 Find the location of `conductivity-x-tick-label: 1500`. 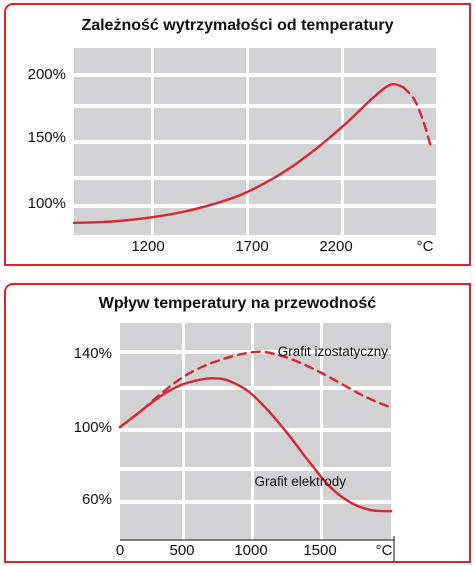

conductivity-x-tick-label: 1500 is located at coordinates (319, 550).